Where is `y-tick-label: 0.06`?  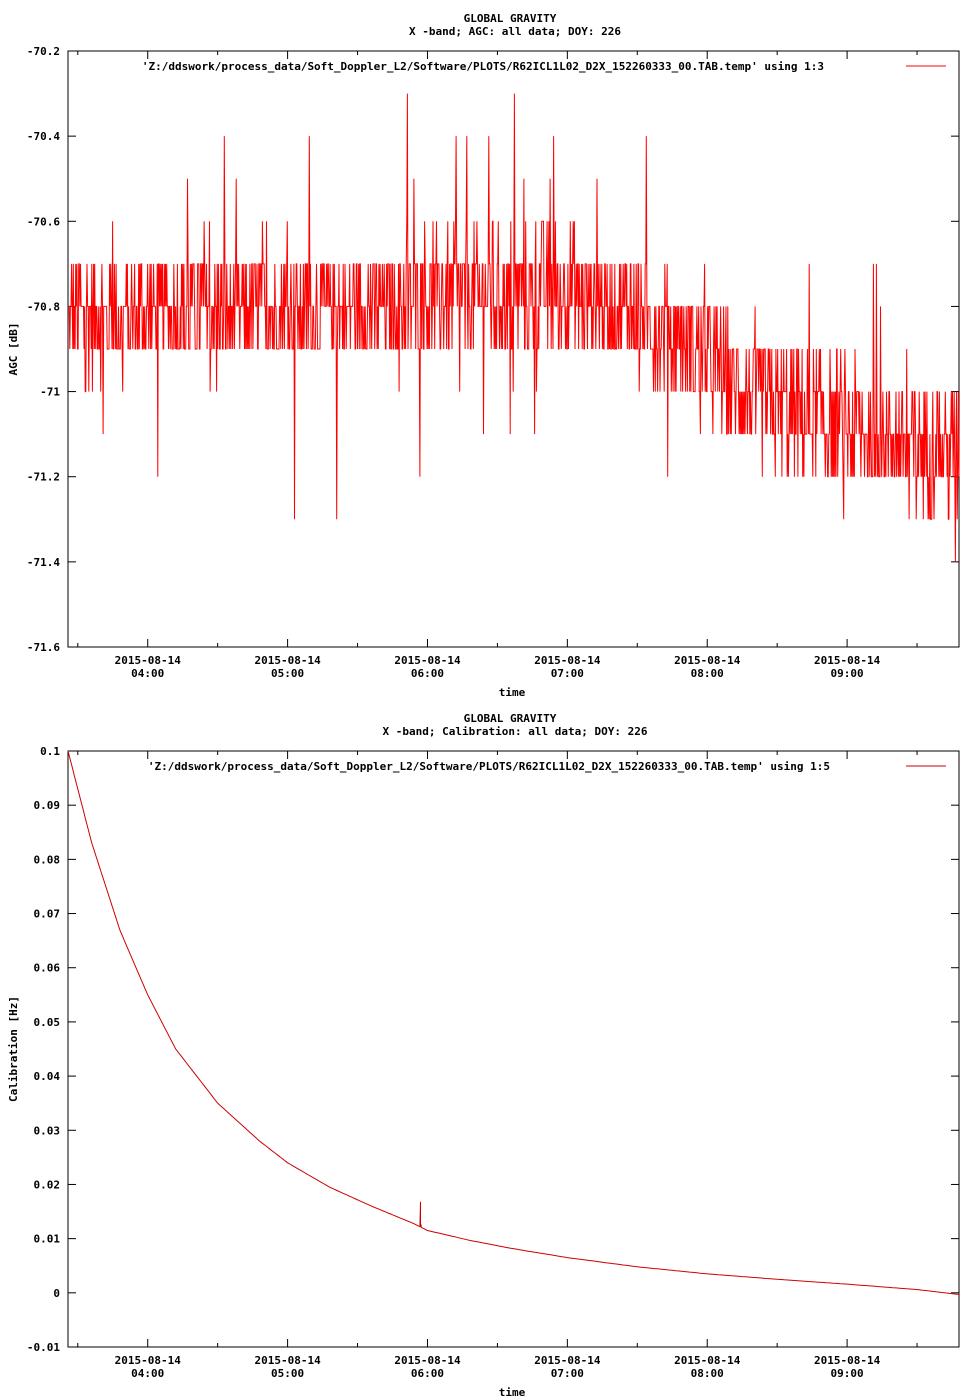
y-tick-label: 0.06 is located at coordinates (47, 968).